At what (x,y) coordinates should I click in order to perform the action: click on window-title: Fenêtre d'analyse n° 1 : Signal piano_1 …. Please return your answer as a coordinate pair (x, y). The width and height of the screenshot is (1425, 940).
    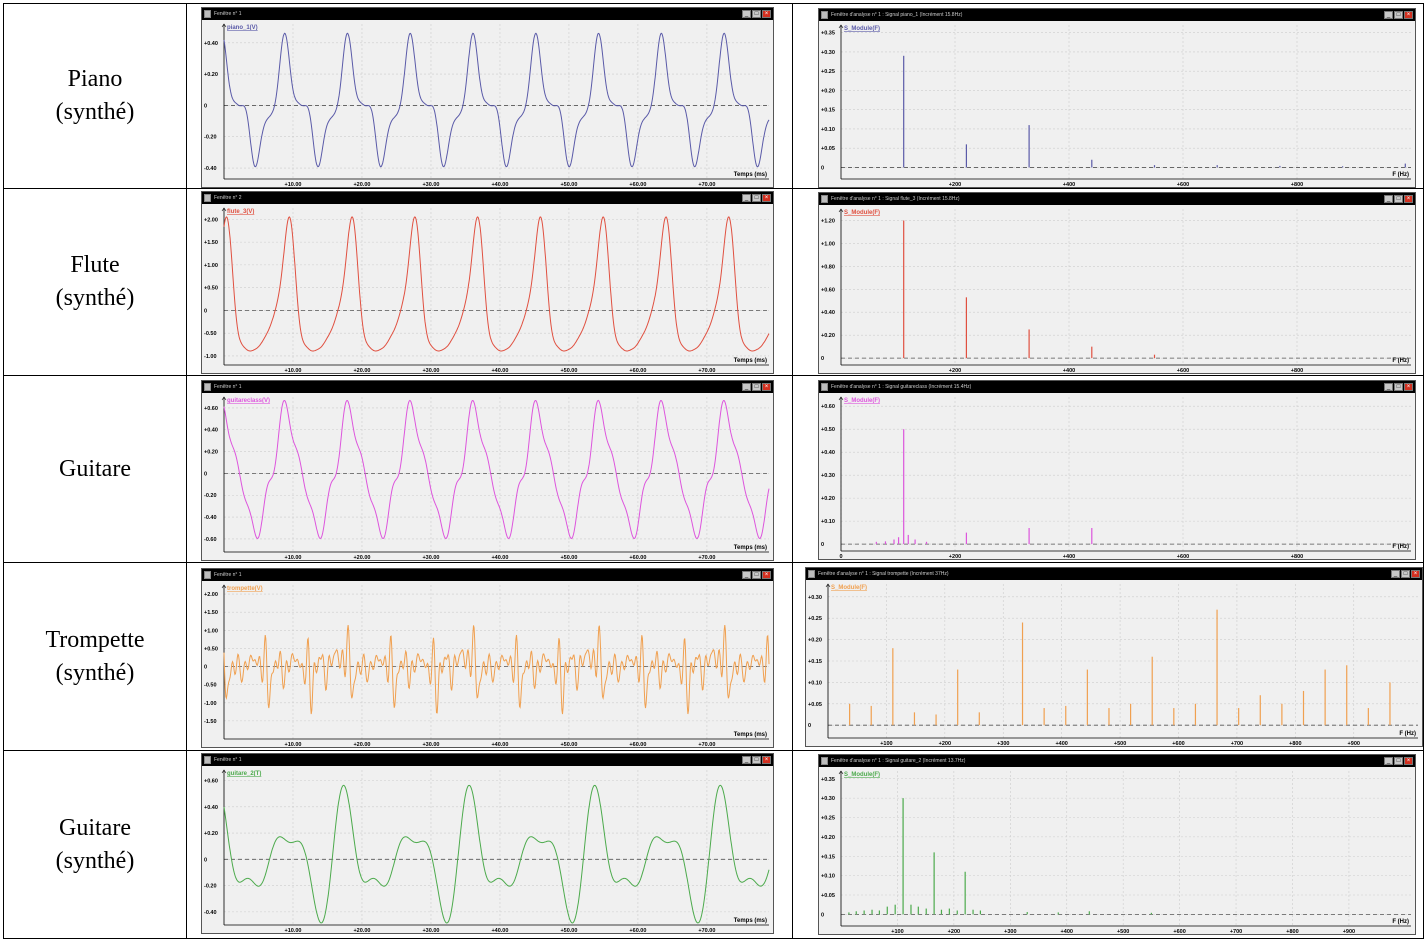
    Looking at the image, I should click on (897, 15).